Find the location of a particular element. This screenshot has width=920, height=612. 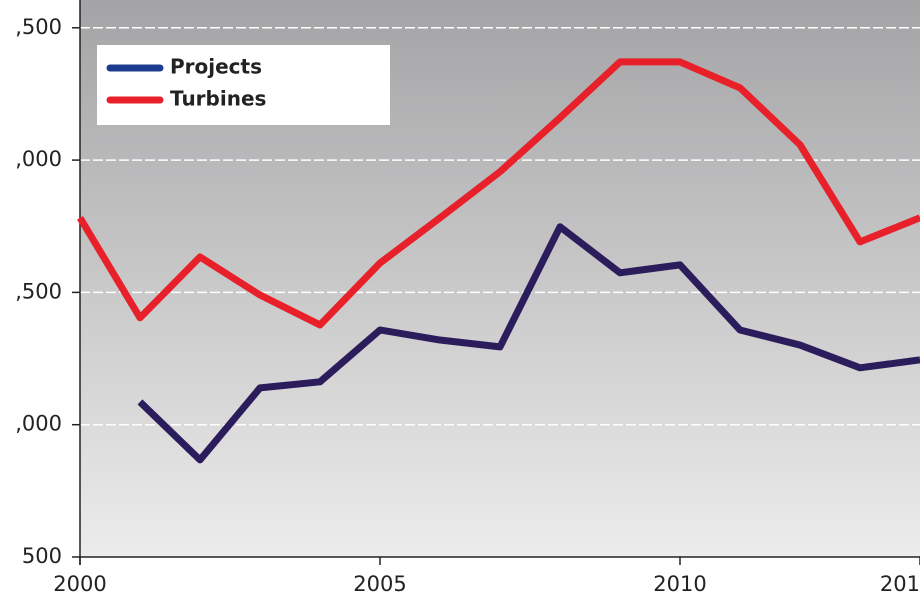

y-tick-label: 500 is located at coordinates (42, 556).